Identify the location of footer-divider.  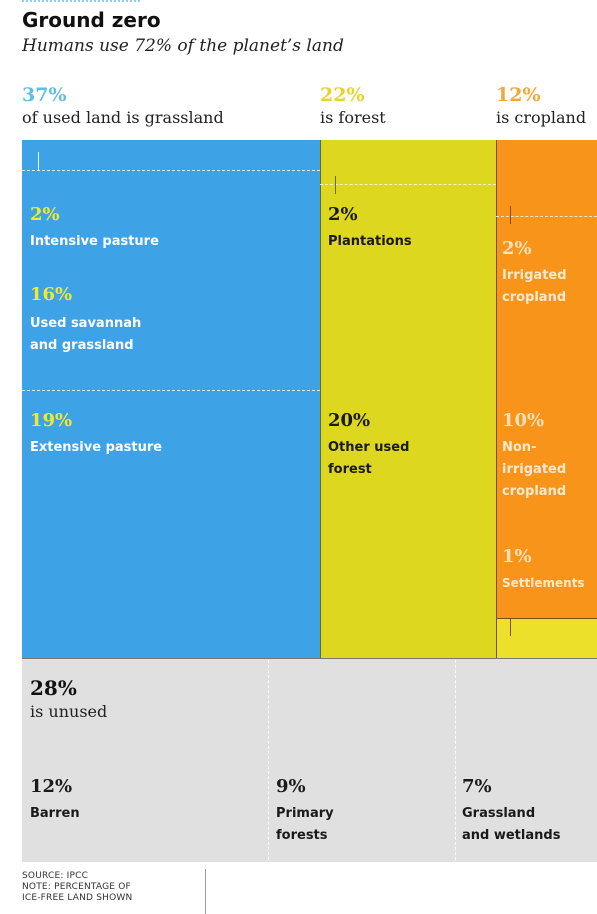
(205, 891).